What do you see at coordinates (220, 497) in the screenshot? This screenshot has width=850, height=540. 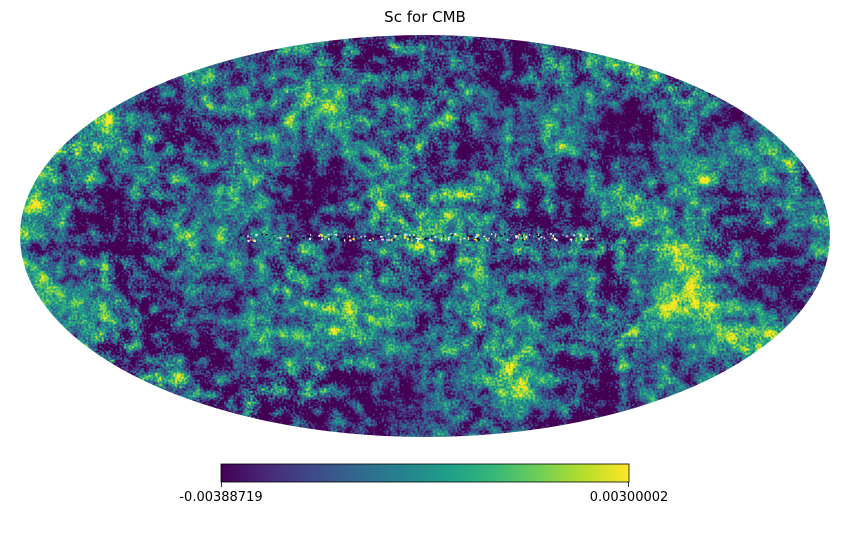 I see `colorbar-min-label: -0.00388719` at bounding box center [220, 497].